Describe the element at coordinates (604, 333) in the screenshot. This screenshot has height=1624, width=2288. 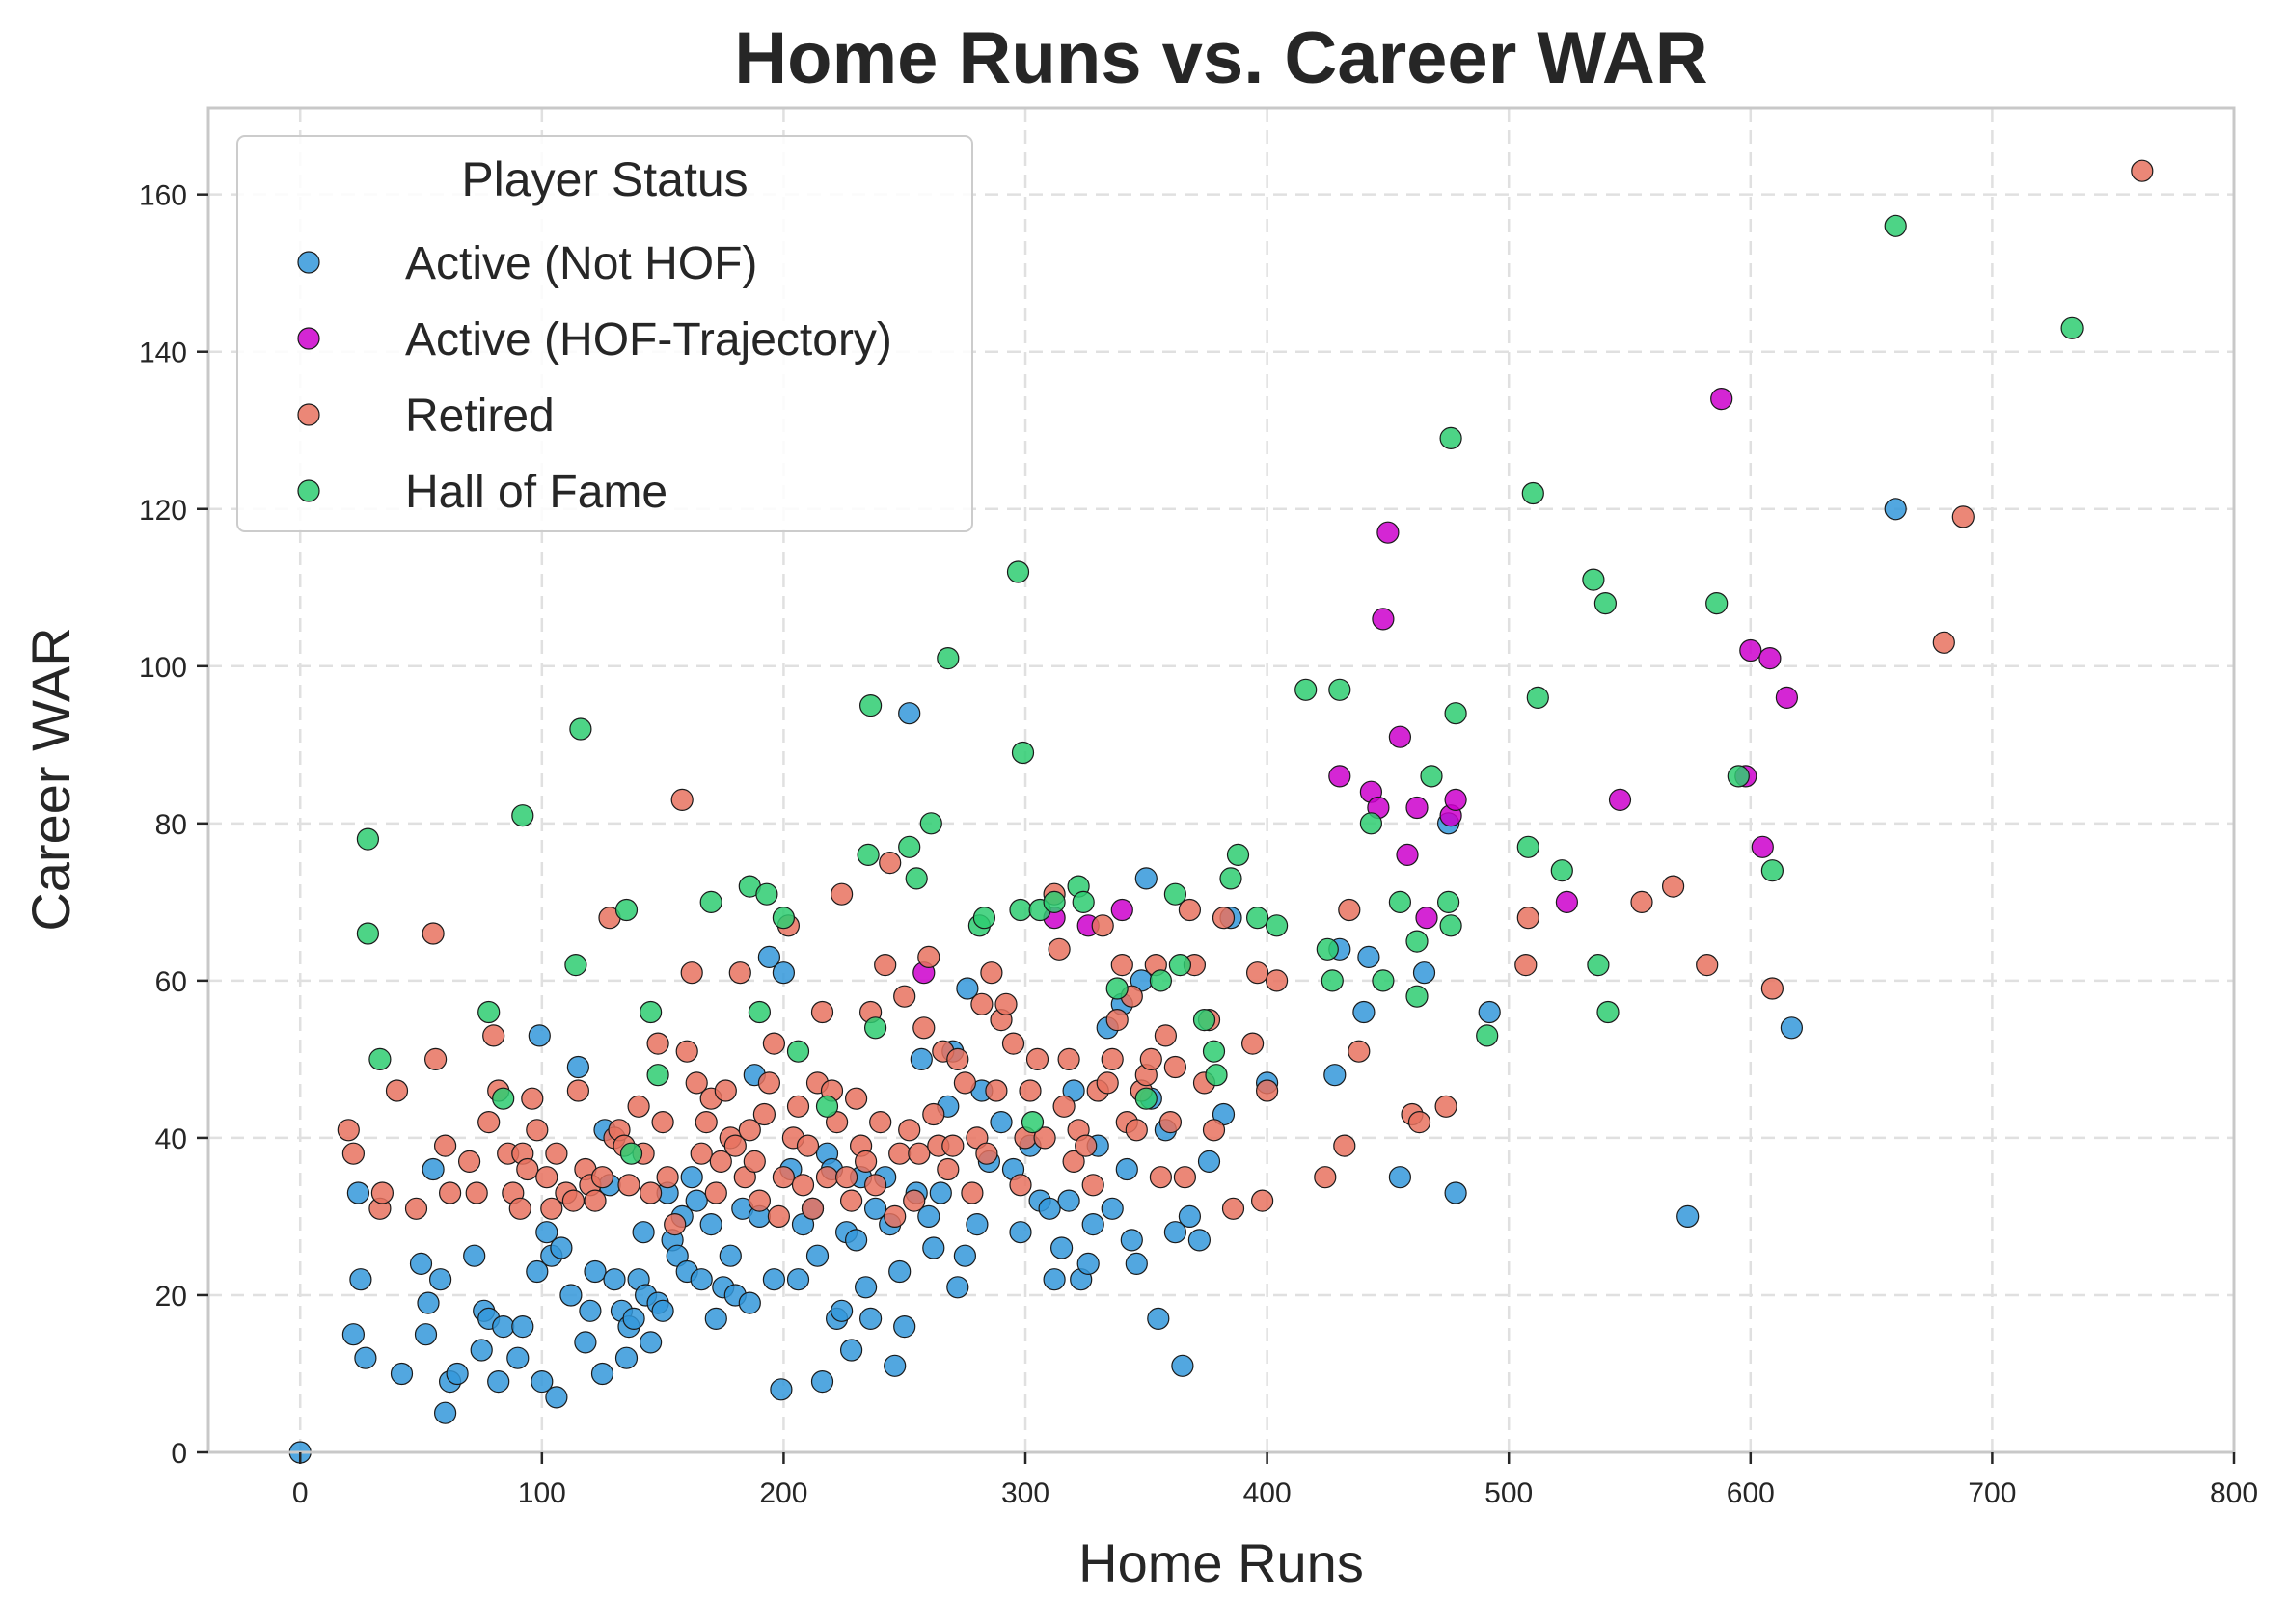
I see `legend-box` at that location.